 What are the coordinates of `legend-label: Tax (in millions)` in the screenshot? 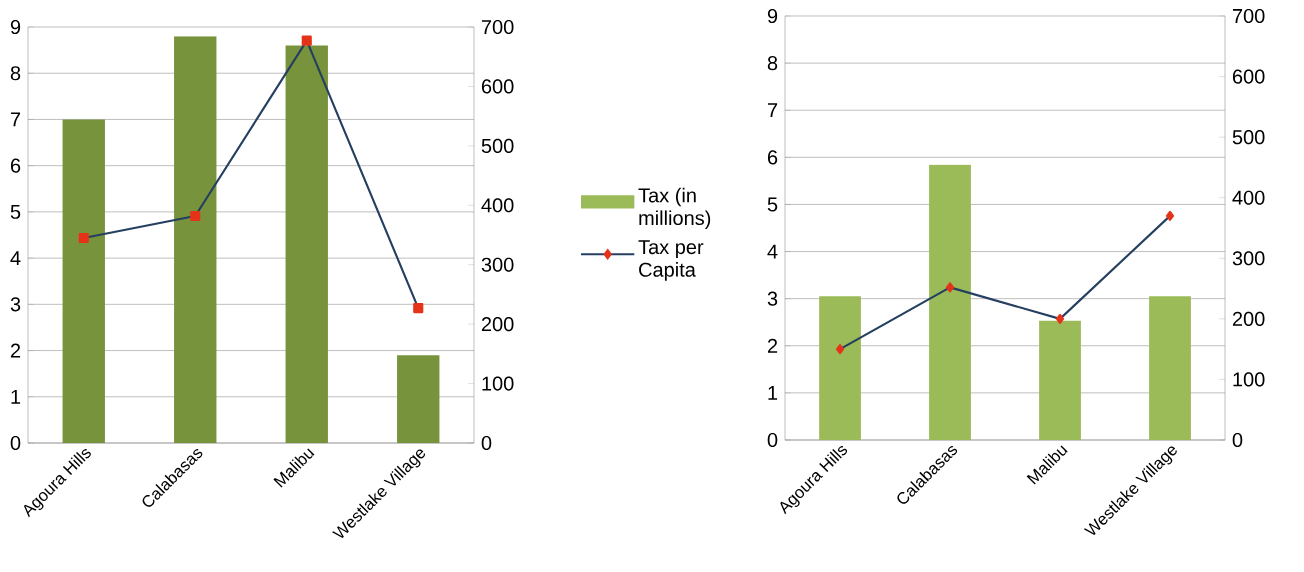 It's located at (674, 208).